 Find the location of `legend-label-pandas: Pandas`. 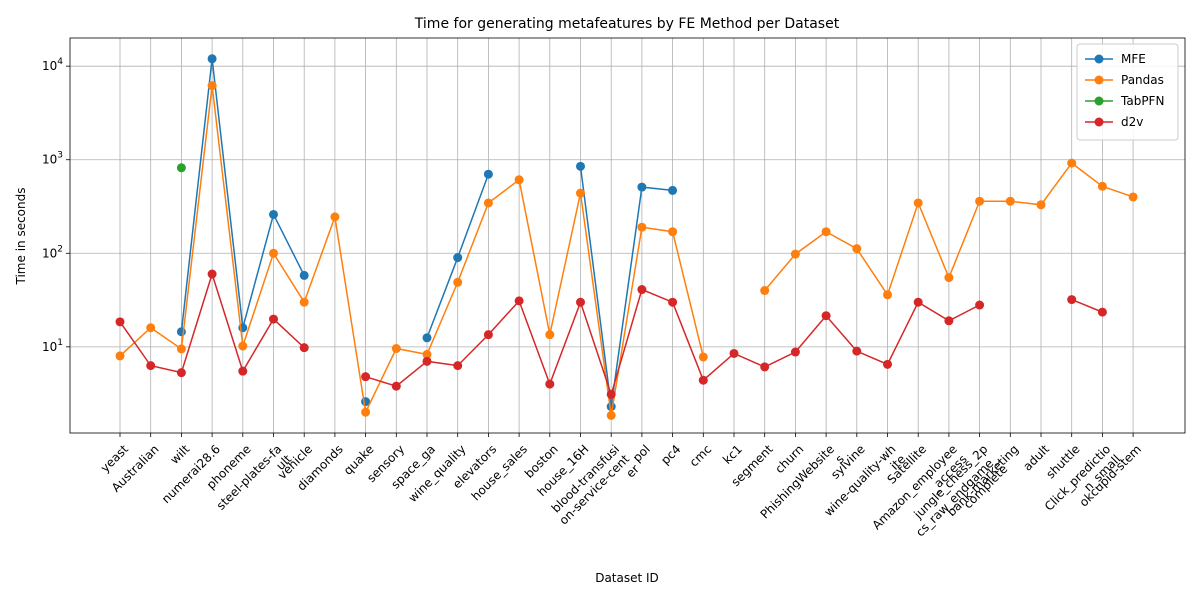

legend-label-pandas: Pandas is located at coordinates (1142, 80).